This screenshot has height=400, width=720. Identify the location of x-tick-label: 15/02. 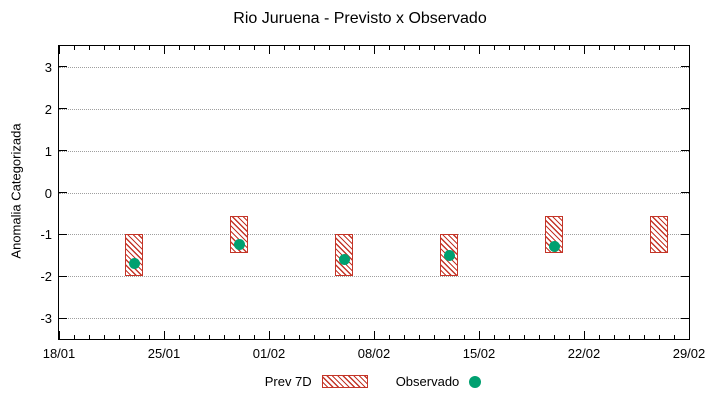
(479, 353).